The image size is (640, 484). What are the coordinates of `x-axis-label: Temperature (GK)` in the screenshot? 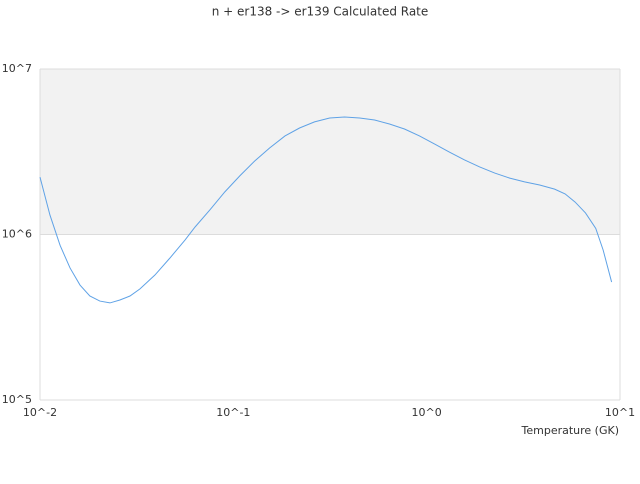 It's located at (570, 430).